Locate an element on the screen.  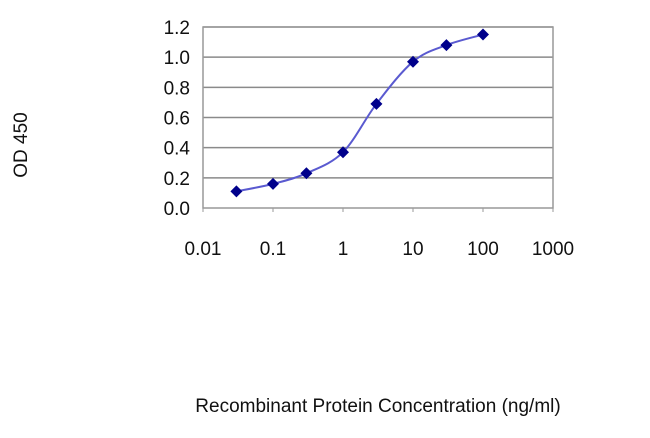
y-tick-label: 0.6 is located at coordinates (177, 119).